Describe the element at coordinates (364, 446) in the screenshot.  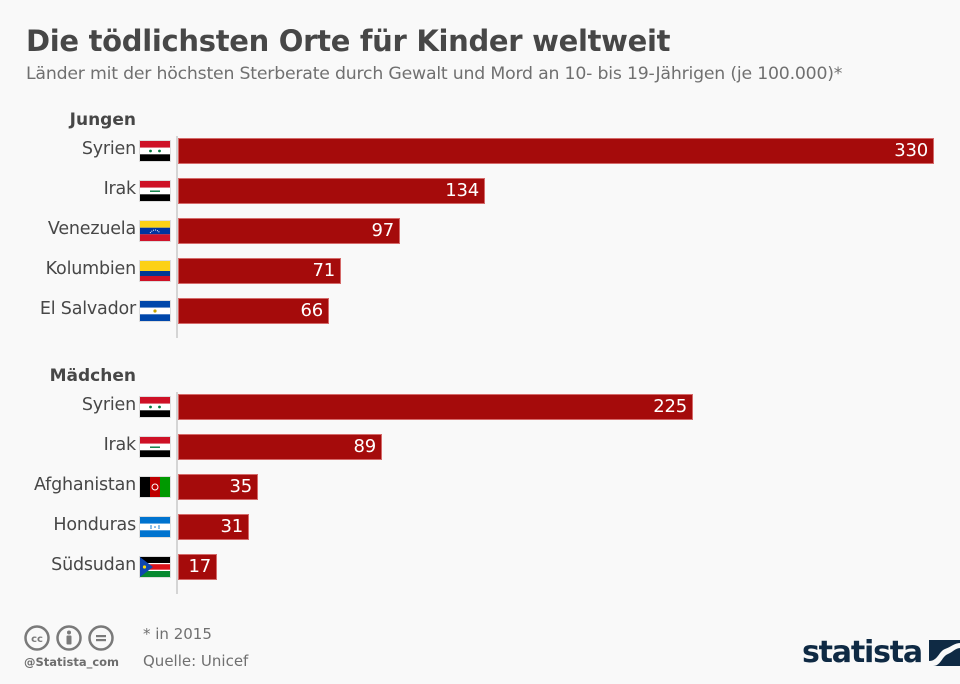
I see `bar-value-label: 89` at that location.